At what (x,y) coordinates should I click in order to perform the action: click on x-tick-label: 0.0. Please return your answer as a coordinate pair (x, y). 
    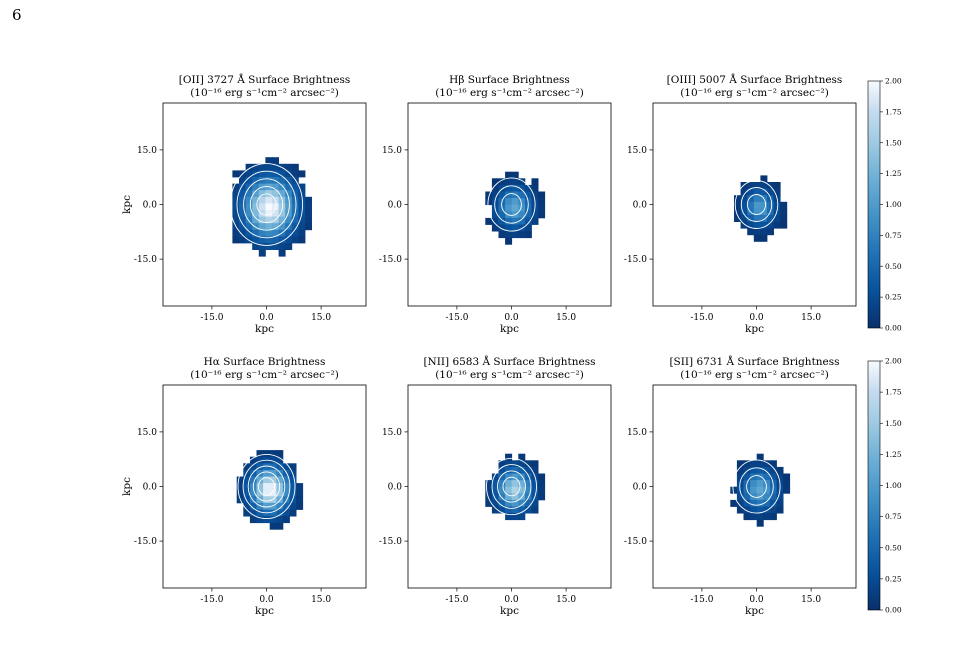
    Looking at the image, I should click on (266, 318).